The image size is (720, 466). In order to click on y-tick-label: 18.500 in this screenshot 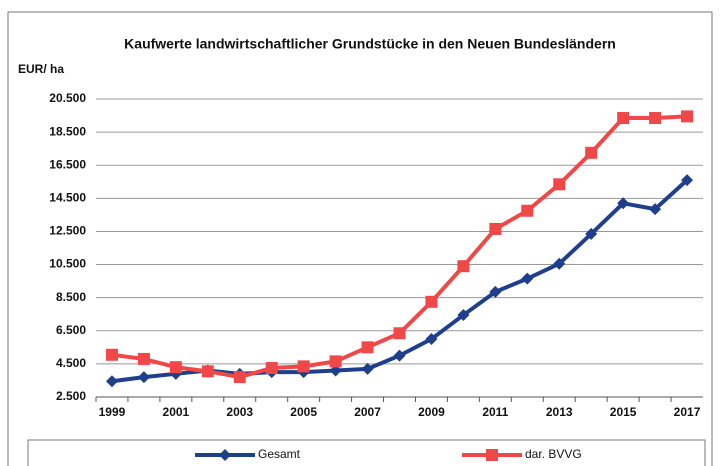, I will do `click(67, 131)`.